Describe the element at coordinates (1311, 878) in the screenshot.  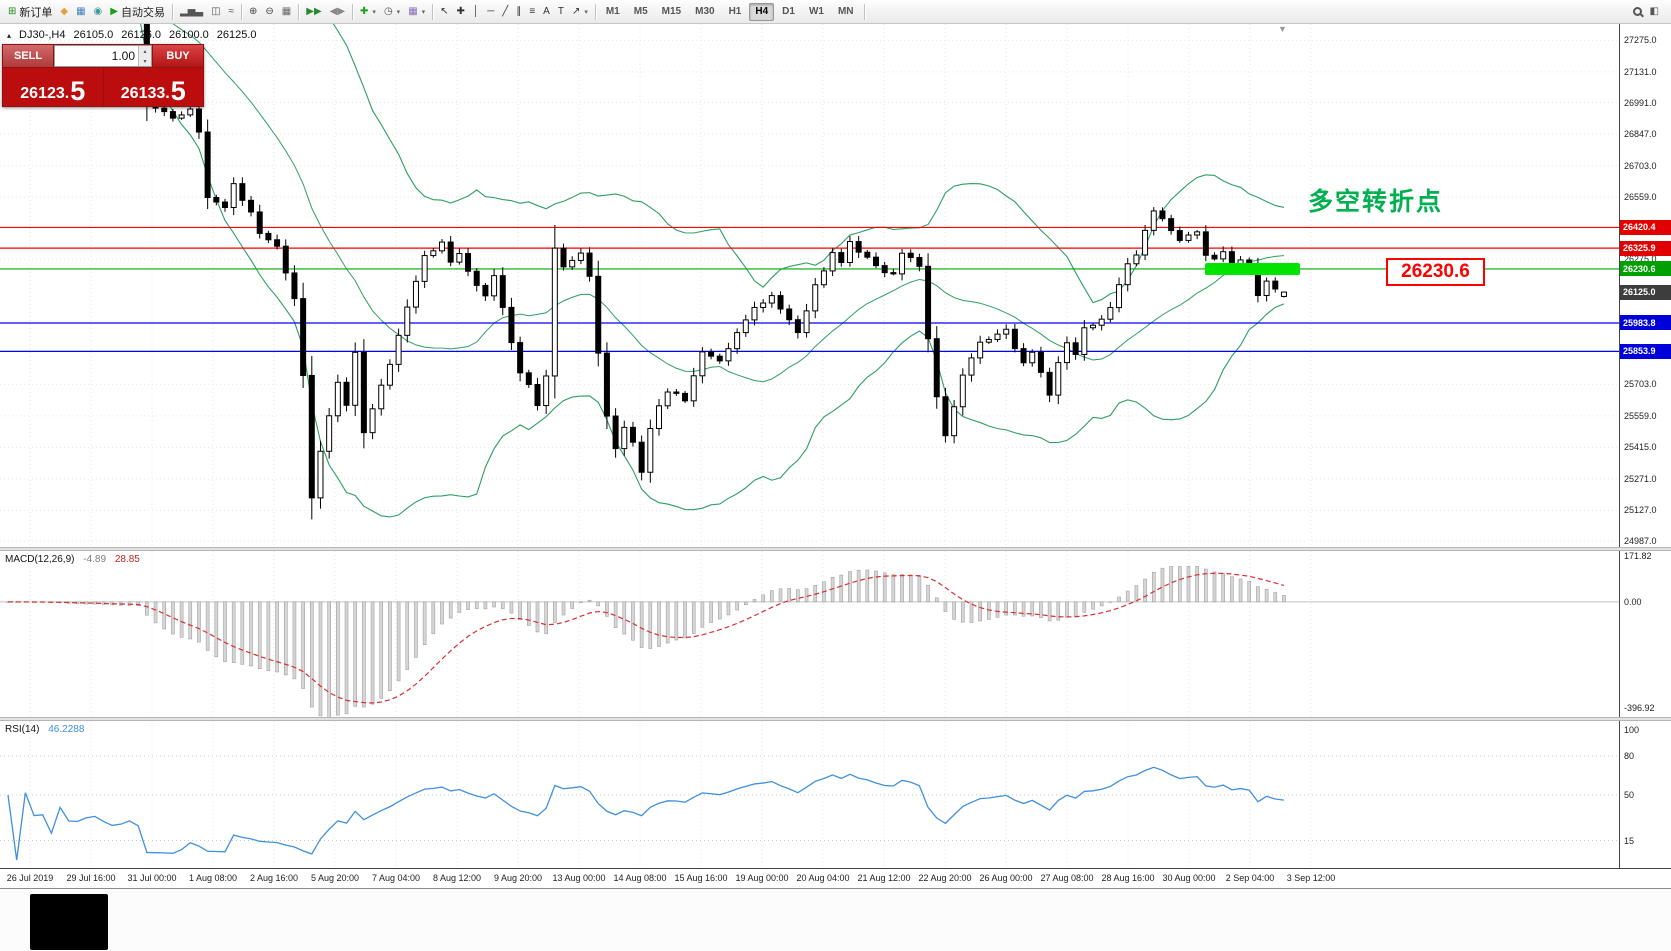
I see `time-axis-label: 3 Sep 12:00` at that location.